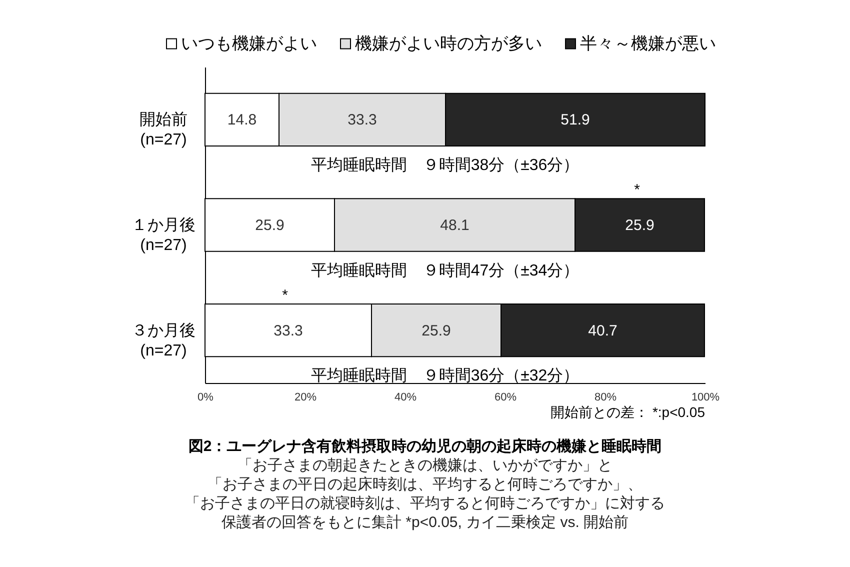  I want to click on x-tick-label: 20%, so click(305, 398).